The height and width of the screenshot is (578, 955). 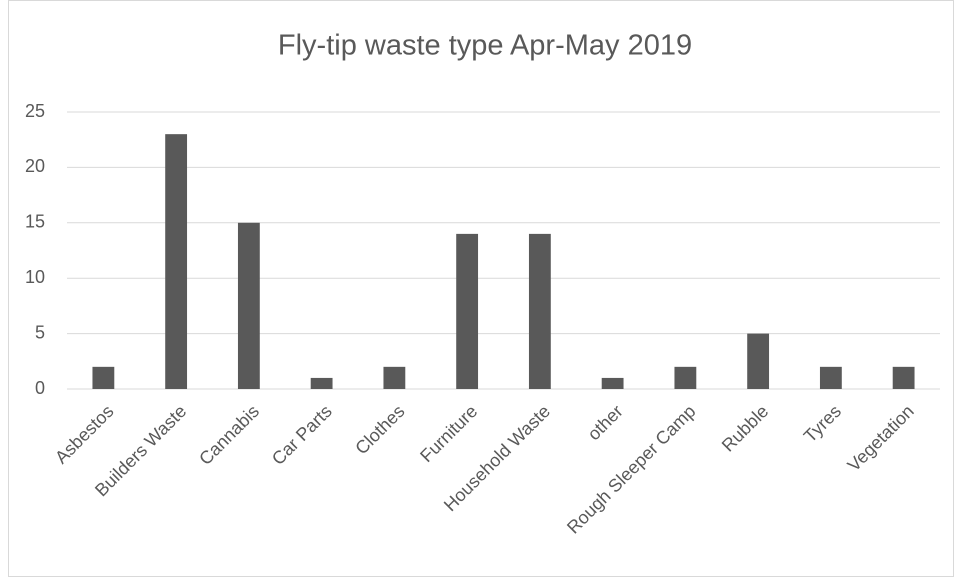 What do you see at coordinates (35, 166) in the screenshot?
I see `y-tick-label: 20` at bounding box center [35, 166].